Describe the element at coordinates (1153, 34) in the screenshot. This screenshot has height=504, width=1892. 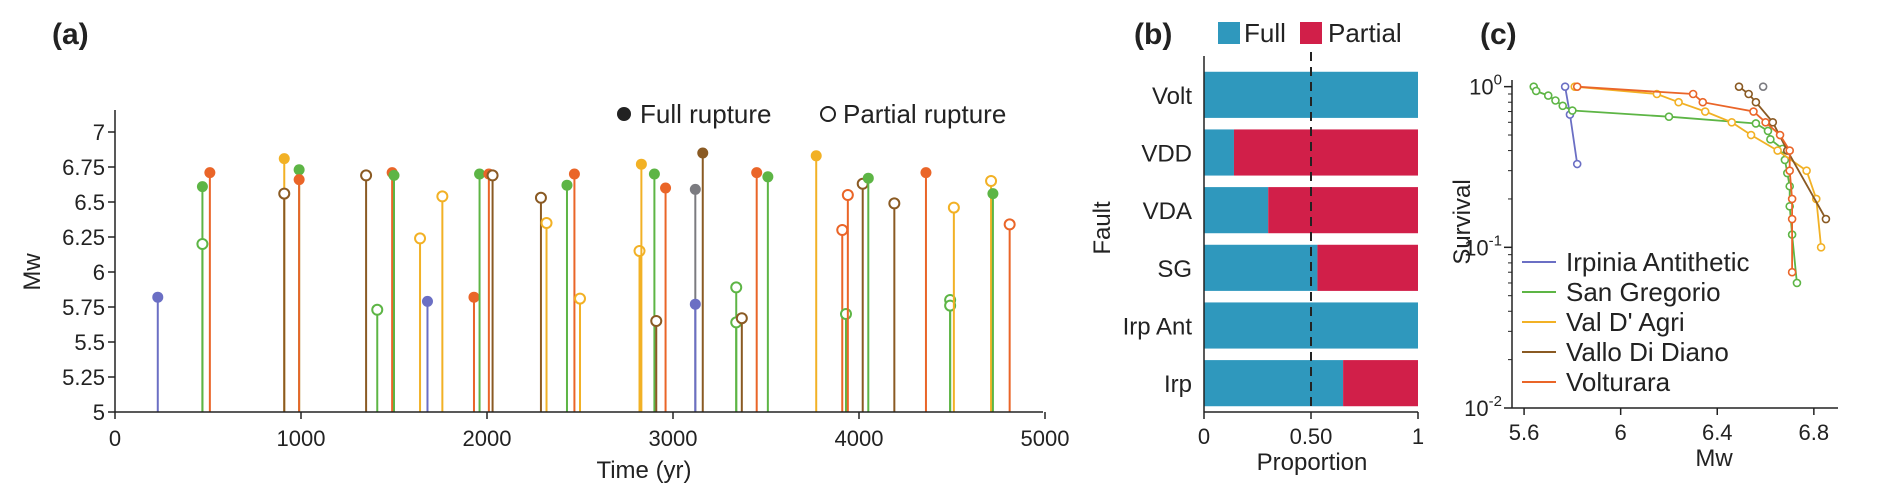
I see `panel-b-label: (b)` at that location.